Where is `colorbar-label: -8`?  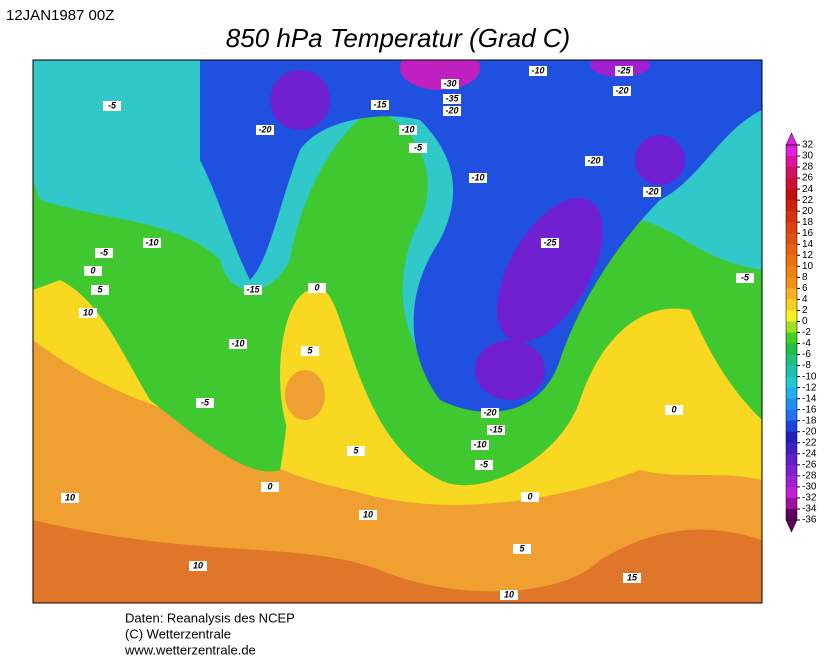
colorbar-label: -8 is located at coordinates (806, 365).